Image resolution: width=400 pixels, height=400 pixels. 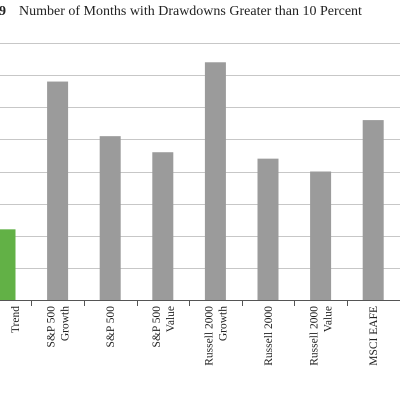 I want to click on x-tick-label-3: S&P 500 Value, so click(x=164, y=327).